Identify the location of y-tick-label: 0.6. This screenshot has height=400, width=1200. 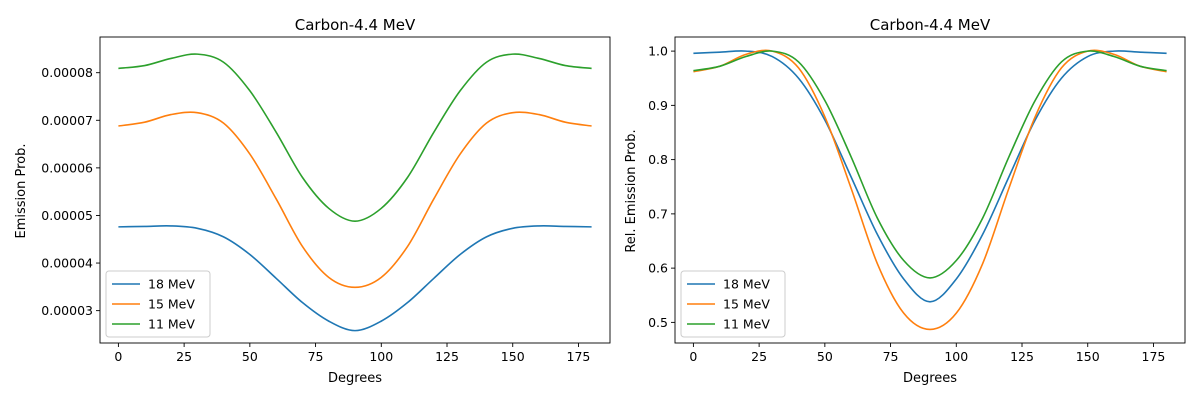
(658, 268).